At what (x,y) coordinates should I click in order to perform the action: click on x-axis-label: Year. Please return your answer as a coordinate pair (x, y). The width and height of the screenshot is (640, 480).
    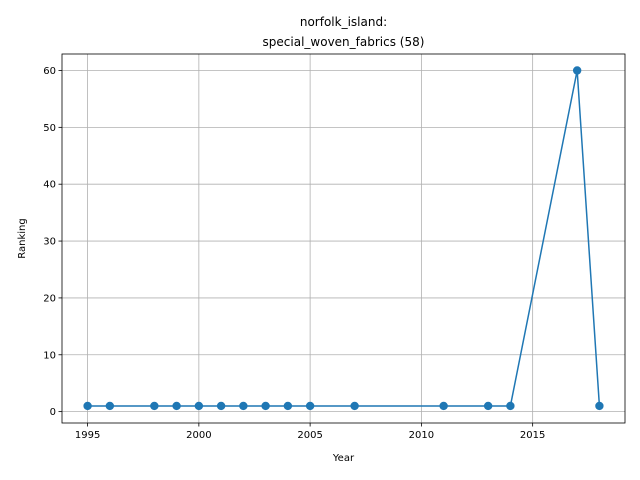
    Looking at the image, I should click on (343, 458).